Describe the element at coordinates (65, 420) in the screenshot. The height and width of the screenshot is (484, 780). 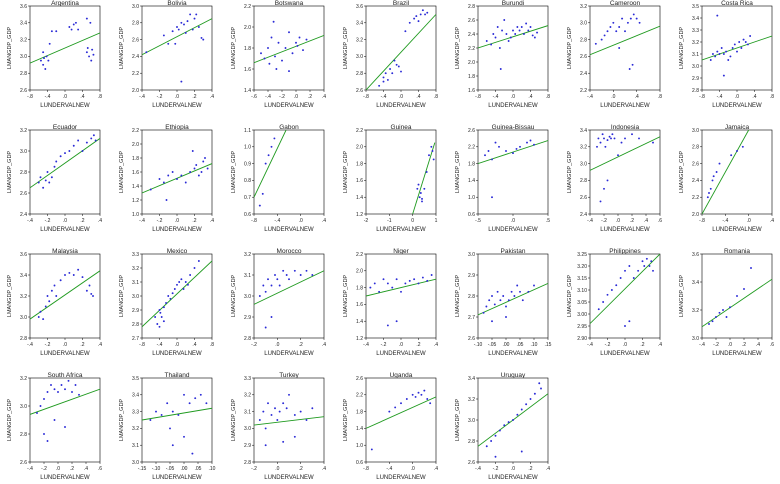
I see `plot-frame` at that location.